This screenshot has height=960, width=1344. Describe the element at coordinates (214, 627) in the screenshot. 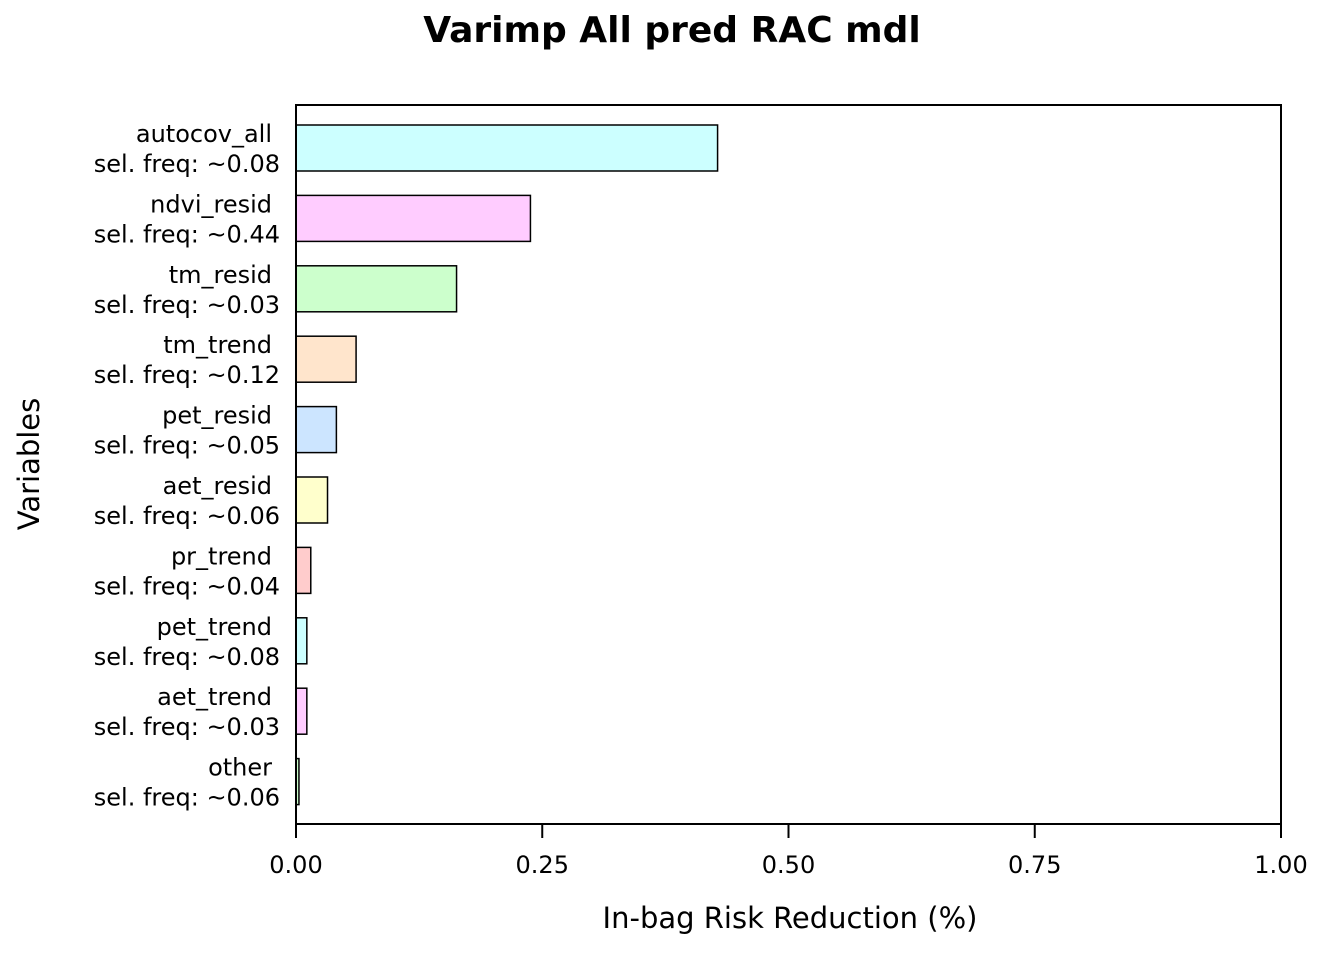

I see `category-label-pet_trend: pet_trend` at that location.